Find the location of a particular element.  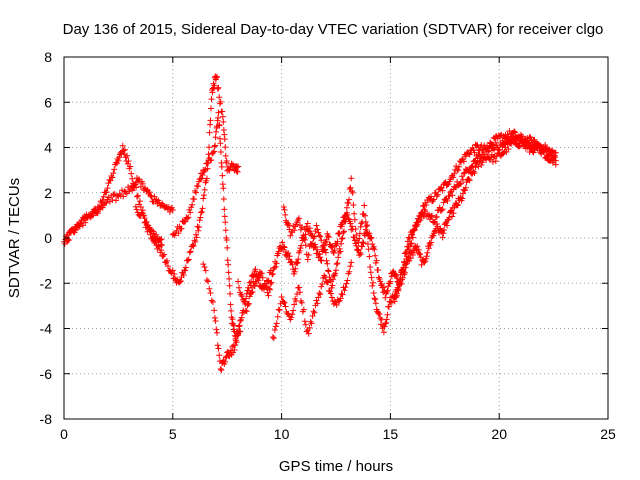

y-tick-label: 2 is located at coordinates (48, 193).